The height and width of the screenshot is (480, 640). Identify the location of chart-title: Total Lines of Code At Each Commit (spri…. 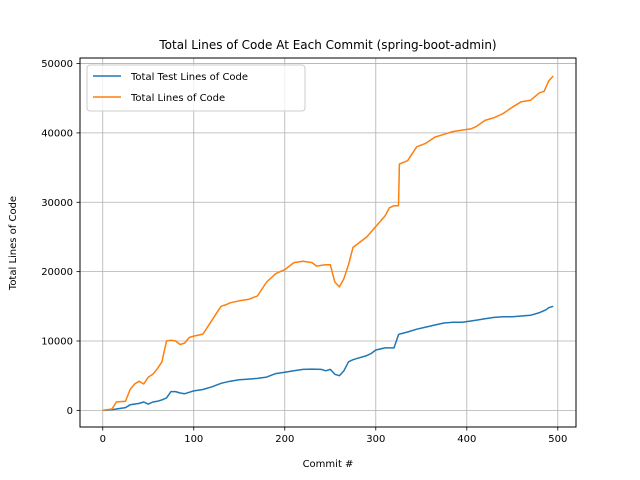
(327, 45).